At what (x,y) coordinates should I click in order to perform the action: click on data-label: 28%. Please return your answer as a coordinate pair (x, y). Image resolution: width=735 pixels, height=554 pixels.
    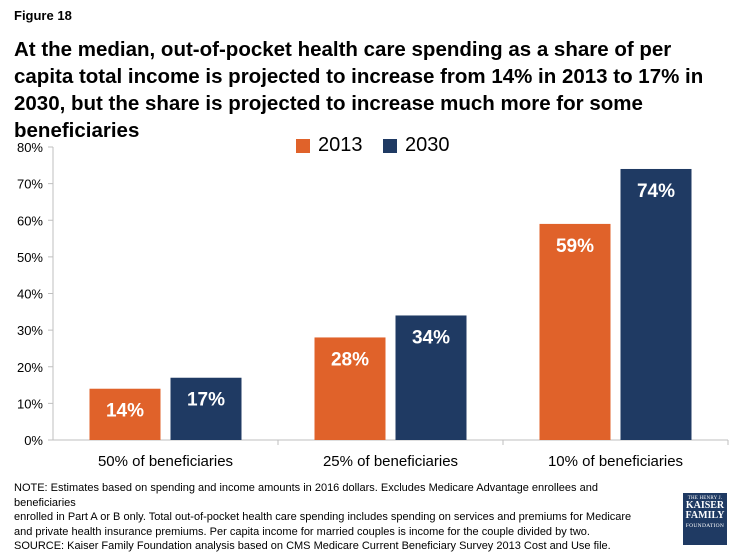
    Looking at the image, I should click on (350, 359).